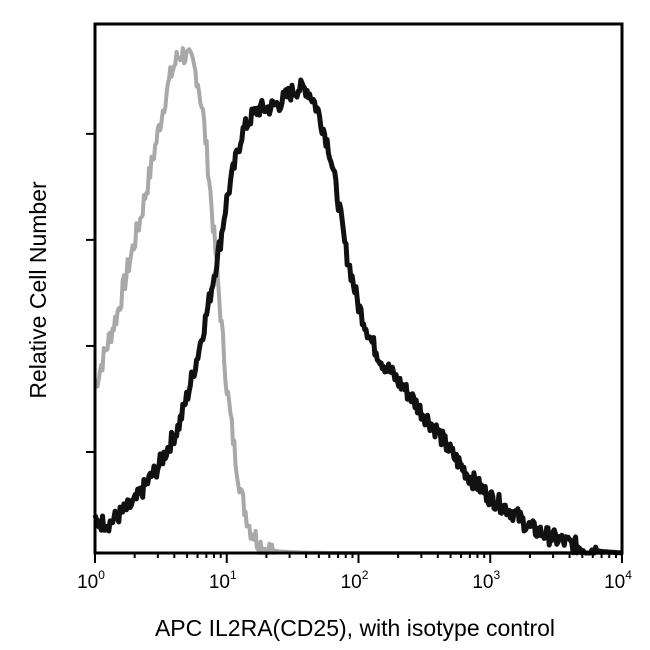 Image resolution: width=650 pixels, height=650 pixels. I want to click on y-axis-label: Relative Cell Number, so click(38, 290).